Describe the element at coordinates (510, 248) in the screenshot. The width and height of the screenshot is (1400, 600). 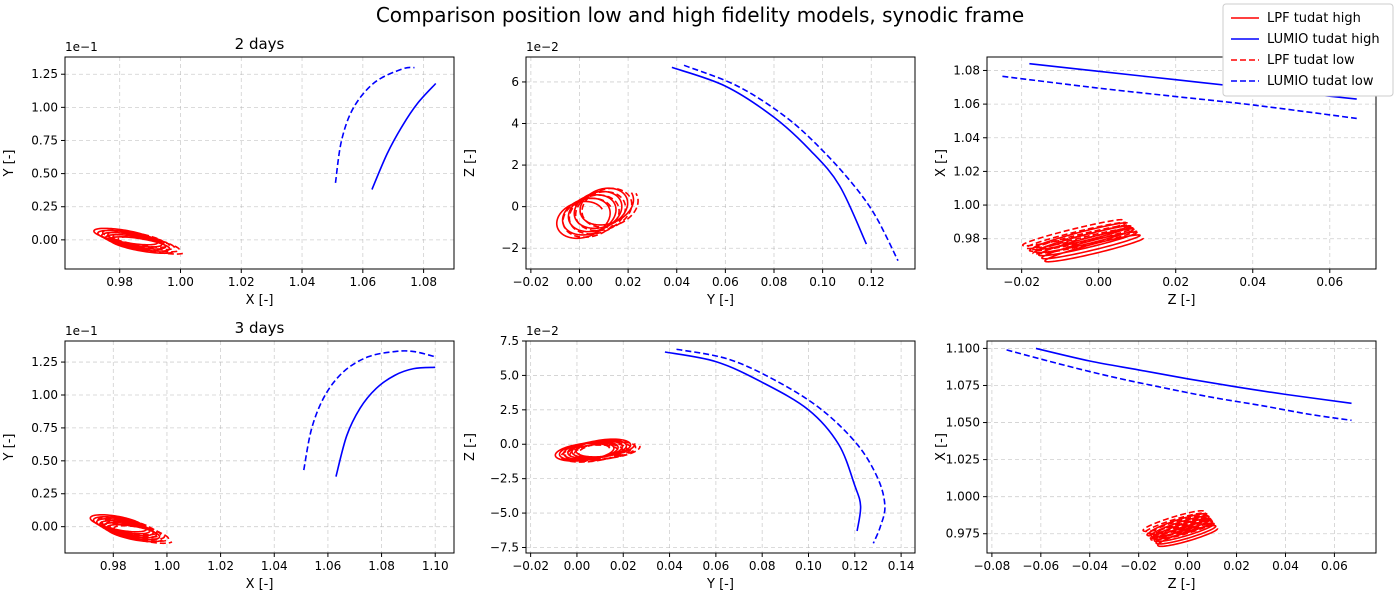
I see `y-tick-label: −2` at that location.